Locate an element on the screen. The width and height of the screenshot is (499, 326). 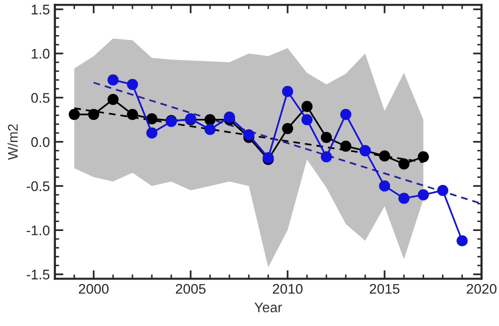
x-tick-label: 2000 is located at coordinates (93, 289).